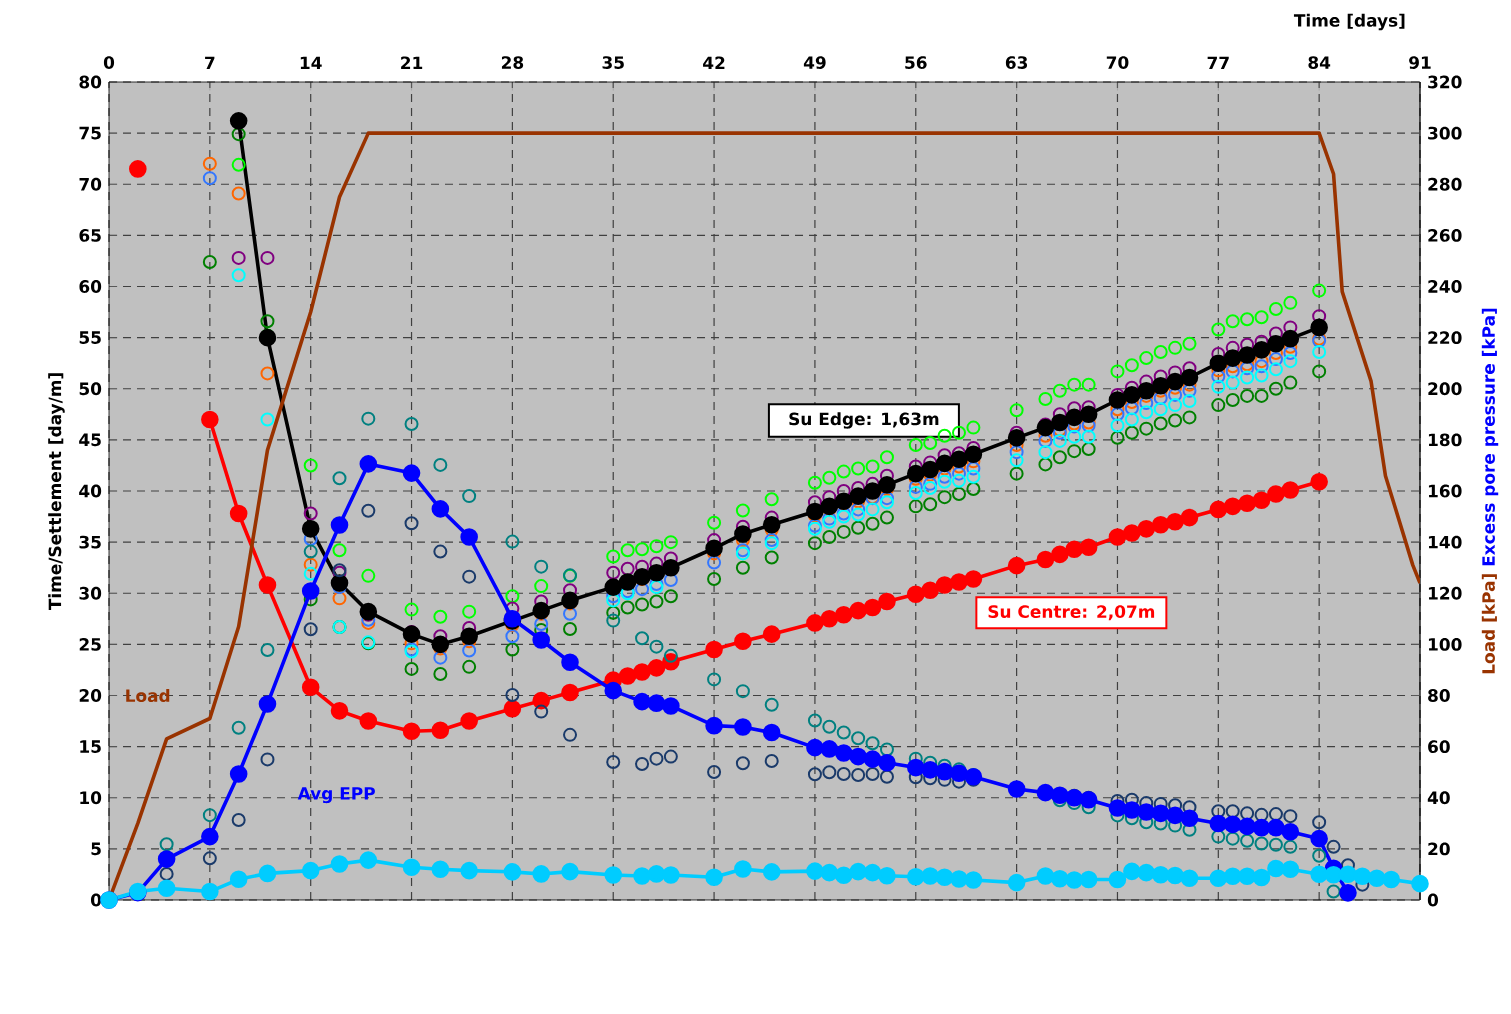 This screenshot has height=1014, width=1511. What do you see at coordinates (1016, 62) in the screenshot?
I see `x-tick-label: 63` at bounding box center [1016, 62].